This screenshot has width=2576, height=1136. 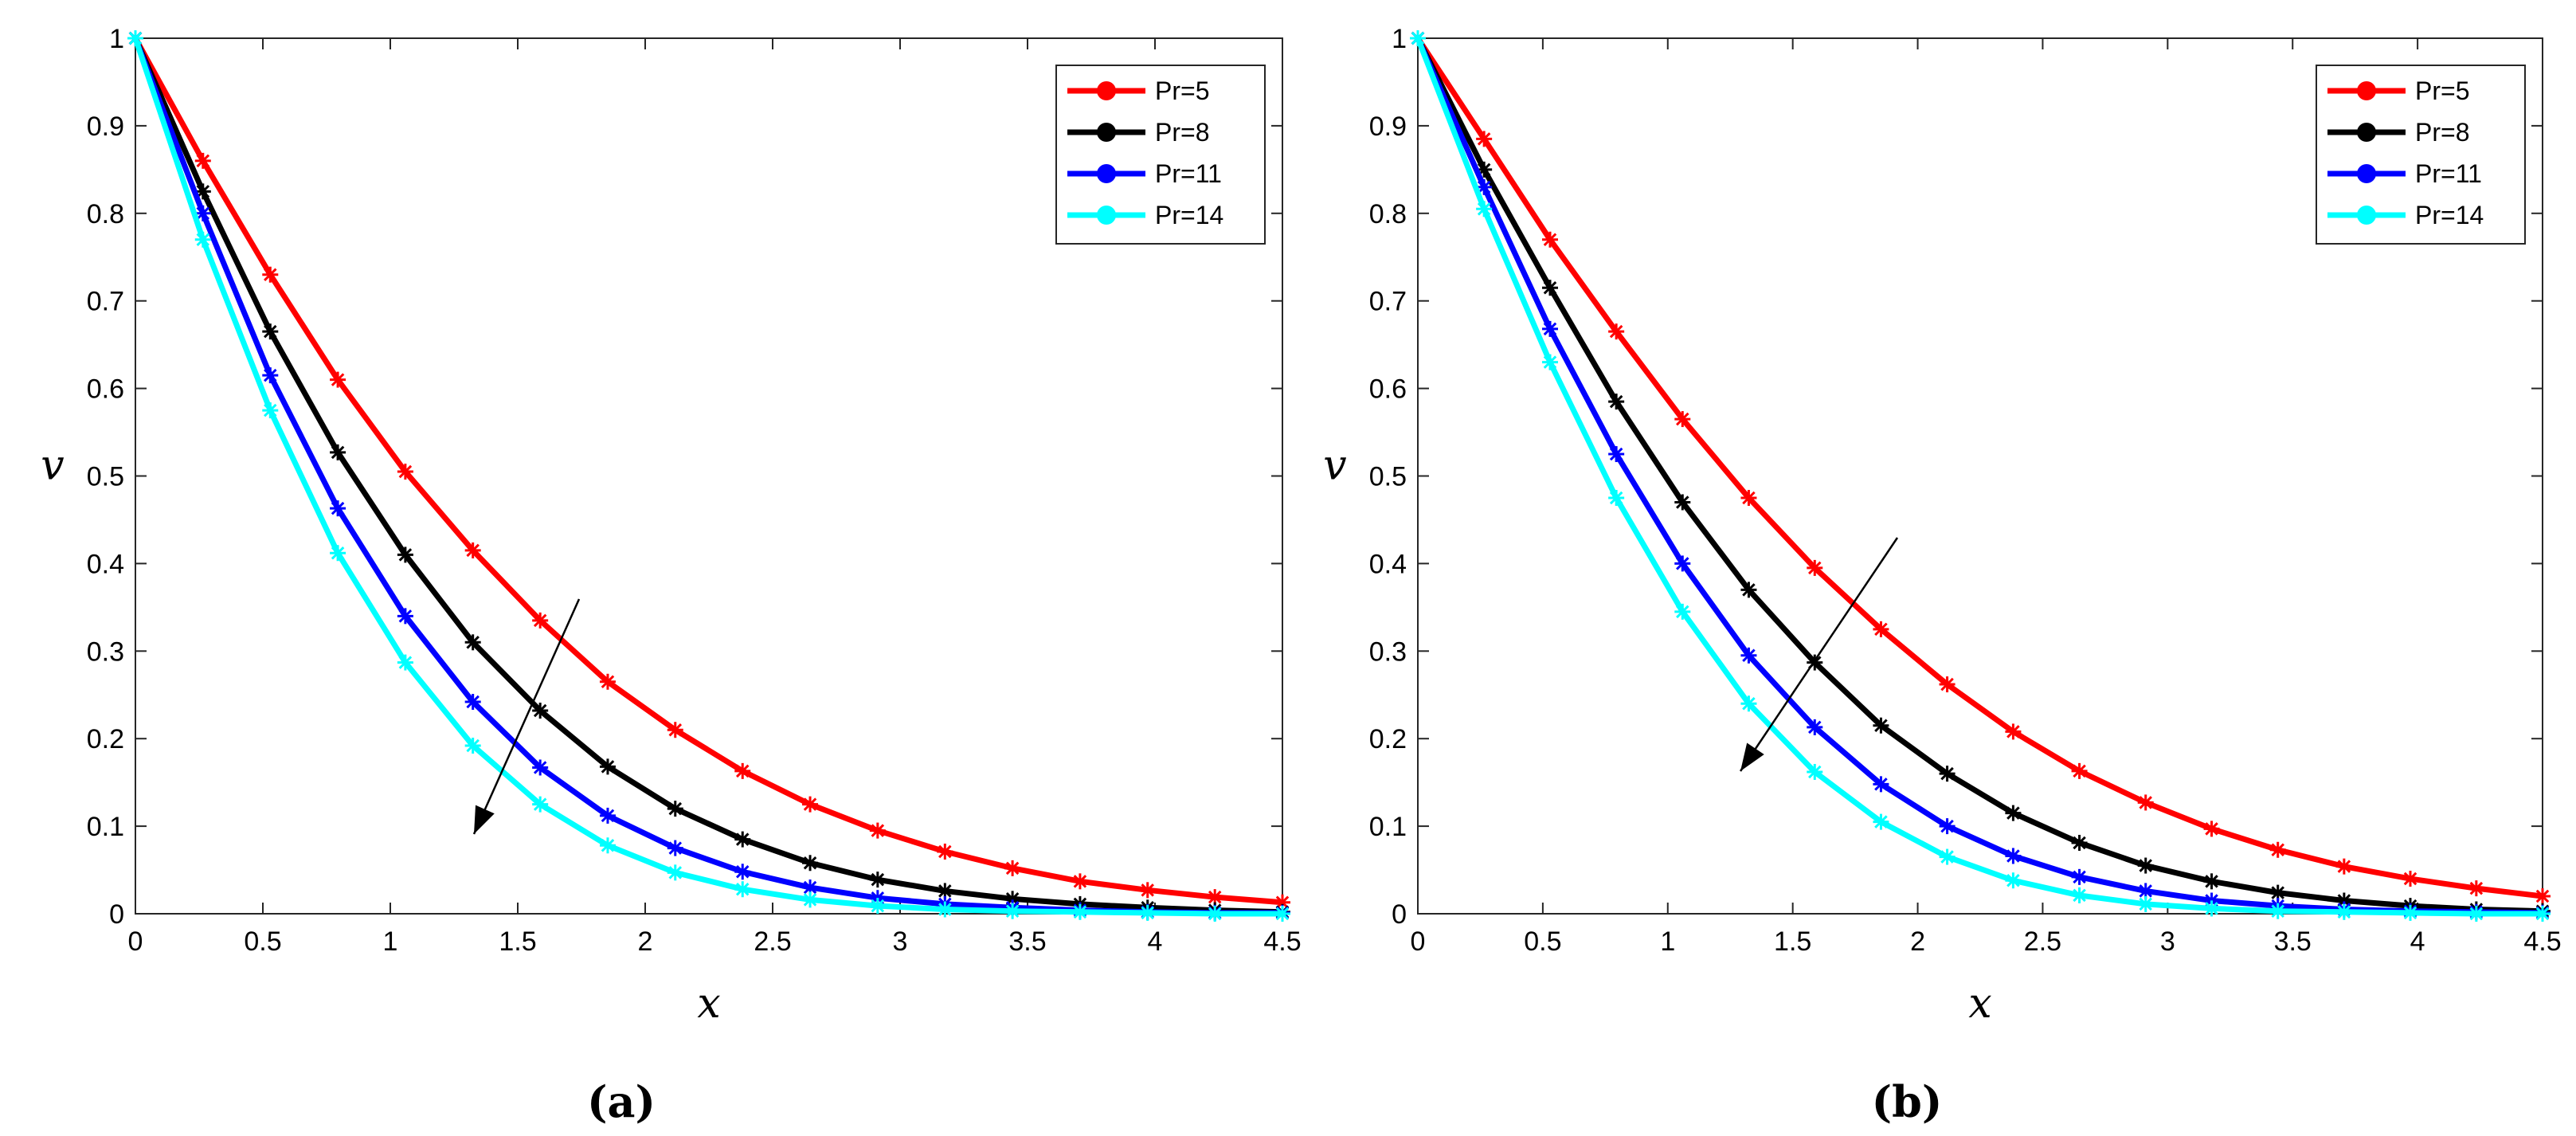 I want to click on legend-label: Pr=14, so click(x=2449, y=215).